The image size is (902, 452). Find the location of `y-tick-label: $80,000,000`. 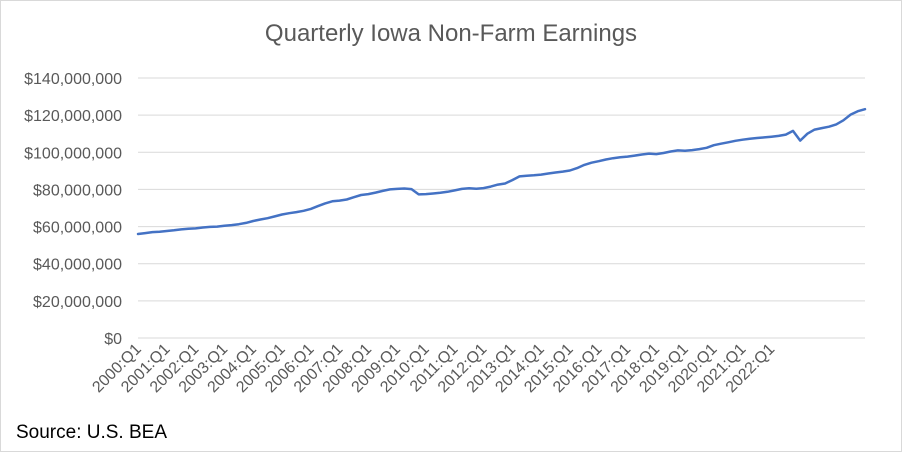

y-tick-label: $80,000,000 is located at coordinates (77, 190).